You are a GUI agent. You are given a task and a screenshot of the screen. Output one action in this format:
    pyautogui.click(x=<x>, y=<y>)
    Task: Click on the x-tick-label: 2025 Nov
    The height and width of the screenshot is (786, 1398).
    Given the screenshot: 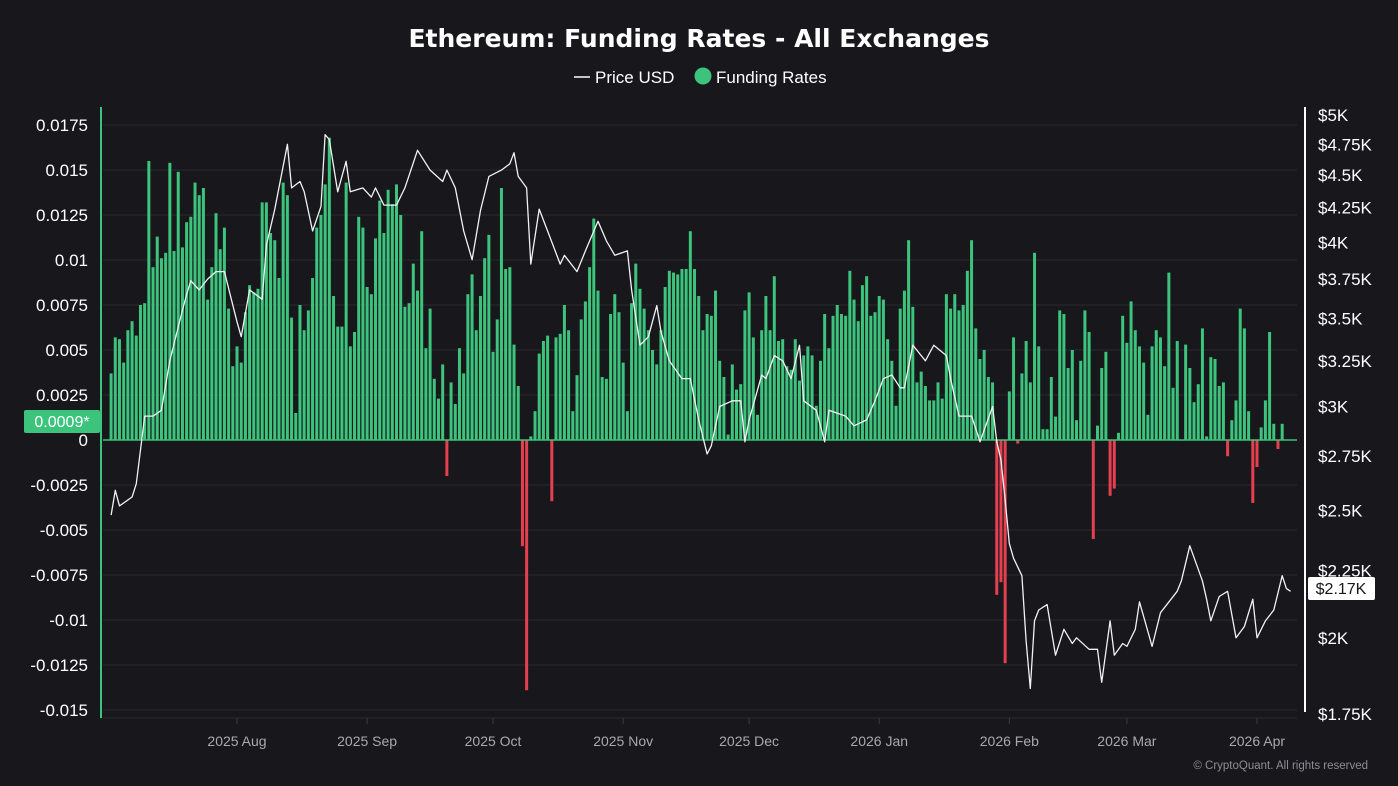 What is the action you would take?
    pyautogui.click(x=623, y=741)
    